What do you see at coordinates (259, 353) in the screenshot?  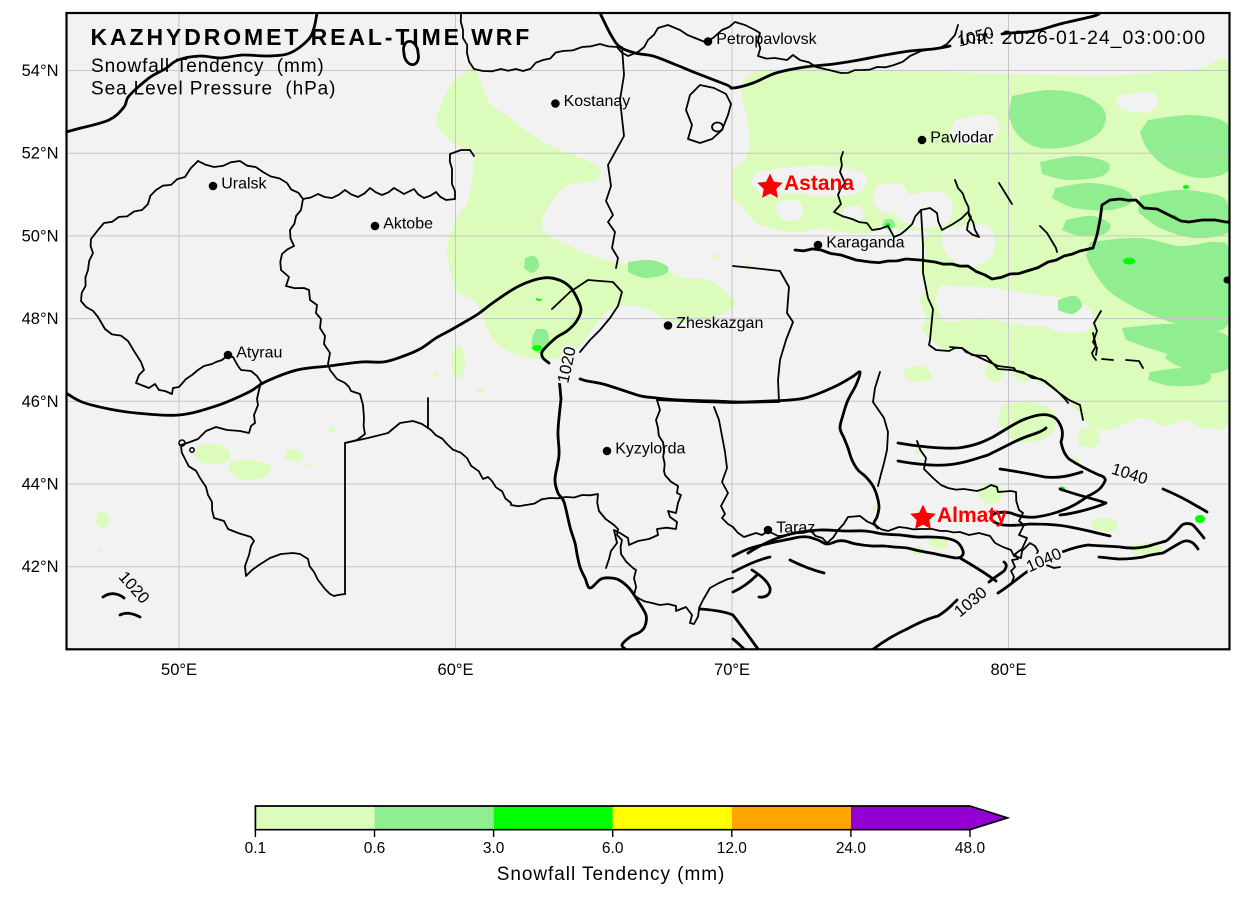 I see `svg-text: Atyrau` at bounding box center [259, 353].